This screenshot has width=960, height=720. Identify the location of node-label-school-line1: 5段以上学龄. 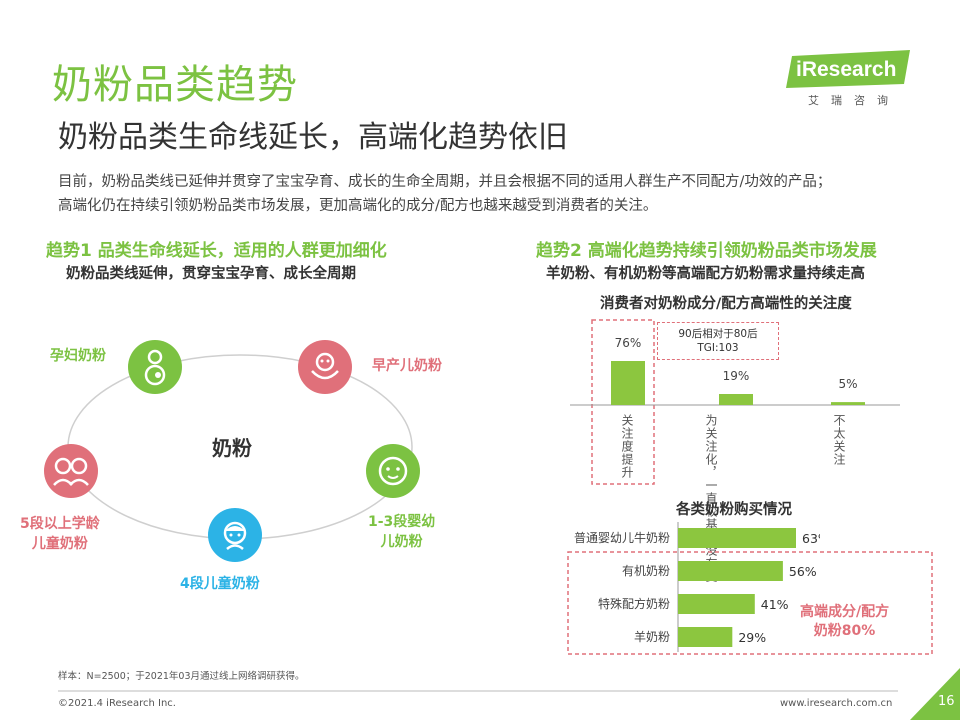
(60, 524).